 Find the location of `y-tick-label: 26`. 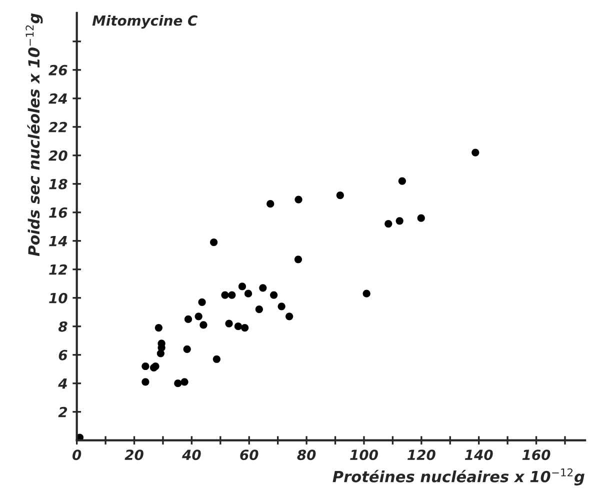

y-tick-label: 26 is located at coordinates (58, 70).